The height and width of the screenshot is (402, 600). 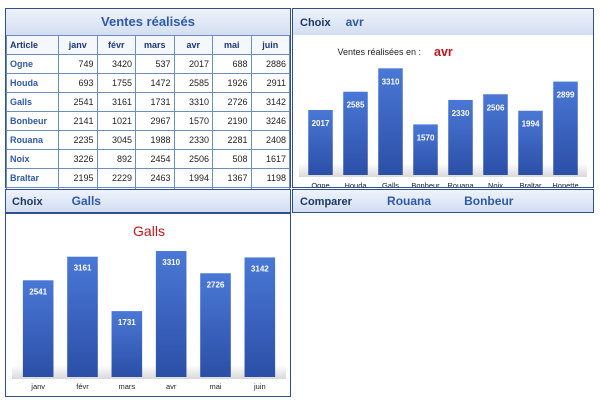 I want to click on column-header-1: janv, so click(x=78, y=45).